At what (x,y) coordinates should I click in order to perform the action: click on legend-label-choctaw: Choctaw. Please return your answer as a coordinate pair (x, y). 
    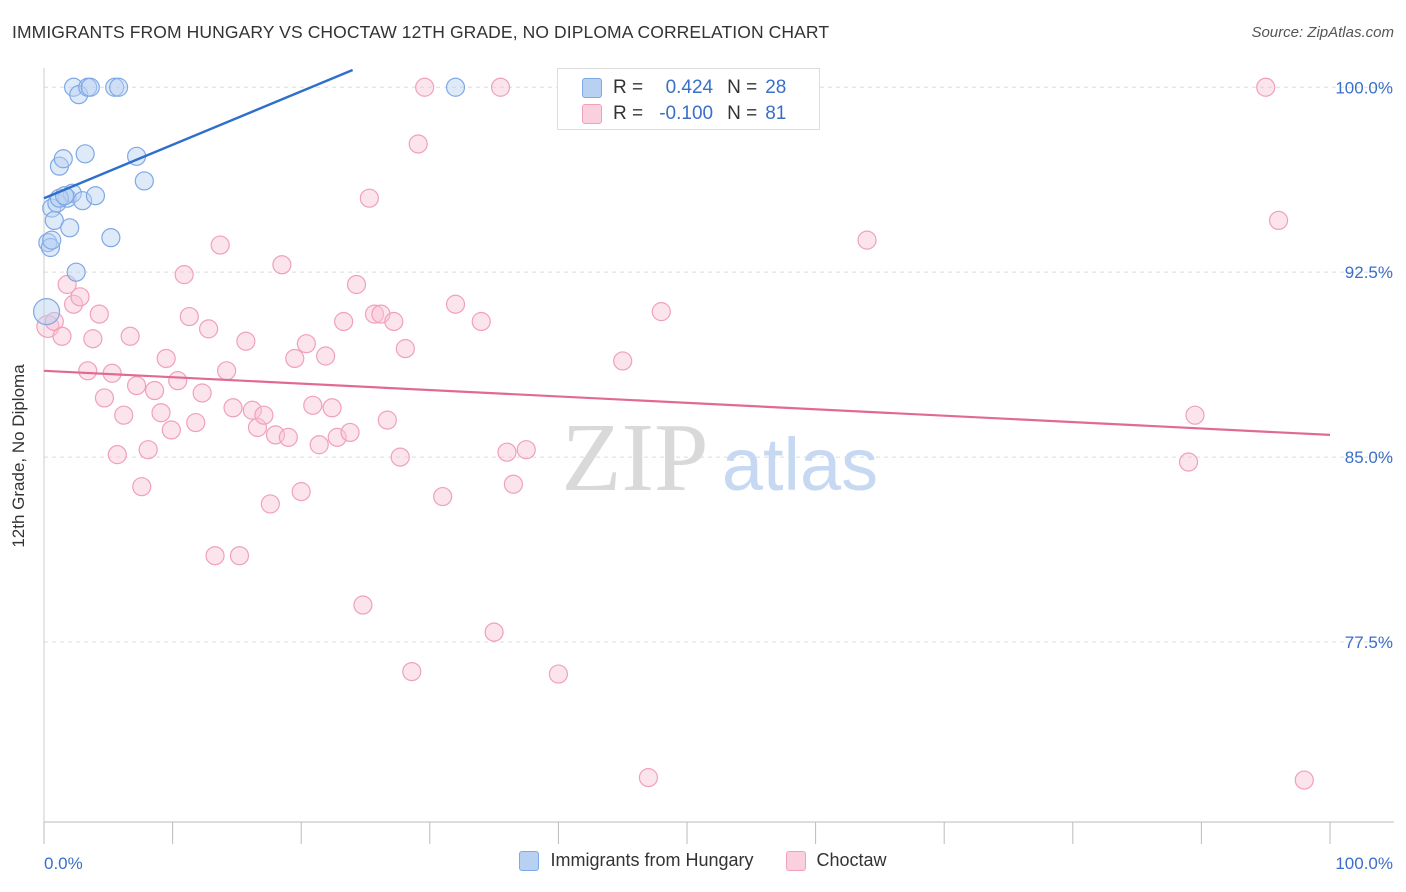
    Looking at the image, I should click on (851, 860).